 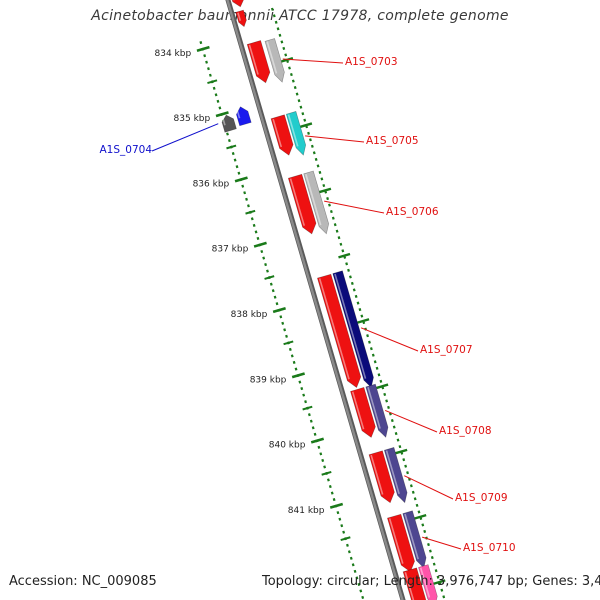 I want to click on gene-label-a1s-0708: A1S_0708, so click(x=438, y=423).